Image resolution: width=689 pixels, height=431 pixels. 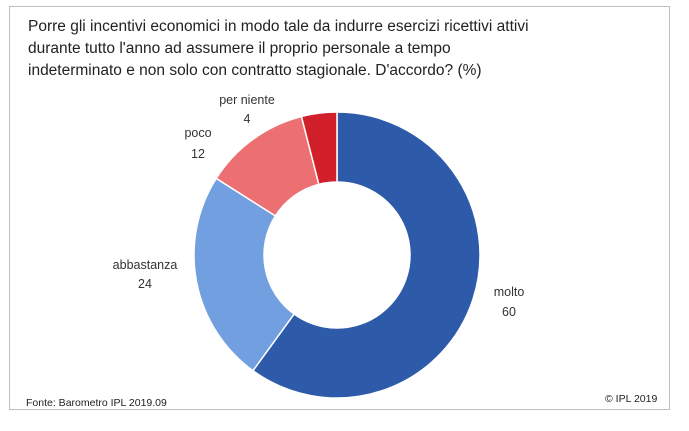 What do you see at coordinates (145, 265) in the screenshot?
I see `label-abbastanza-name: abbastanza` at bounding box center [145, 265].